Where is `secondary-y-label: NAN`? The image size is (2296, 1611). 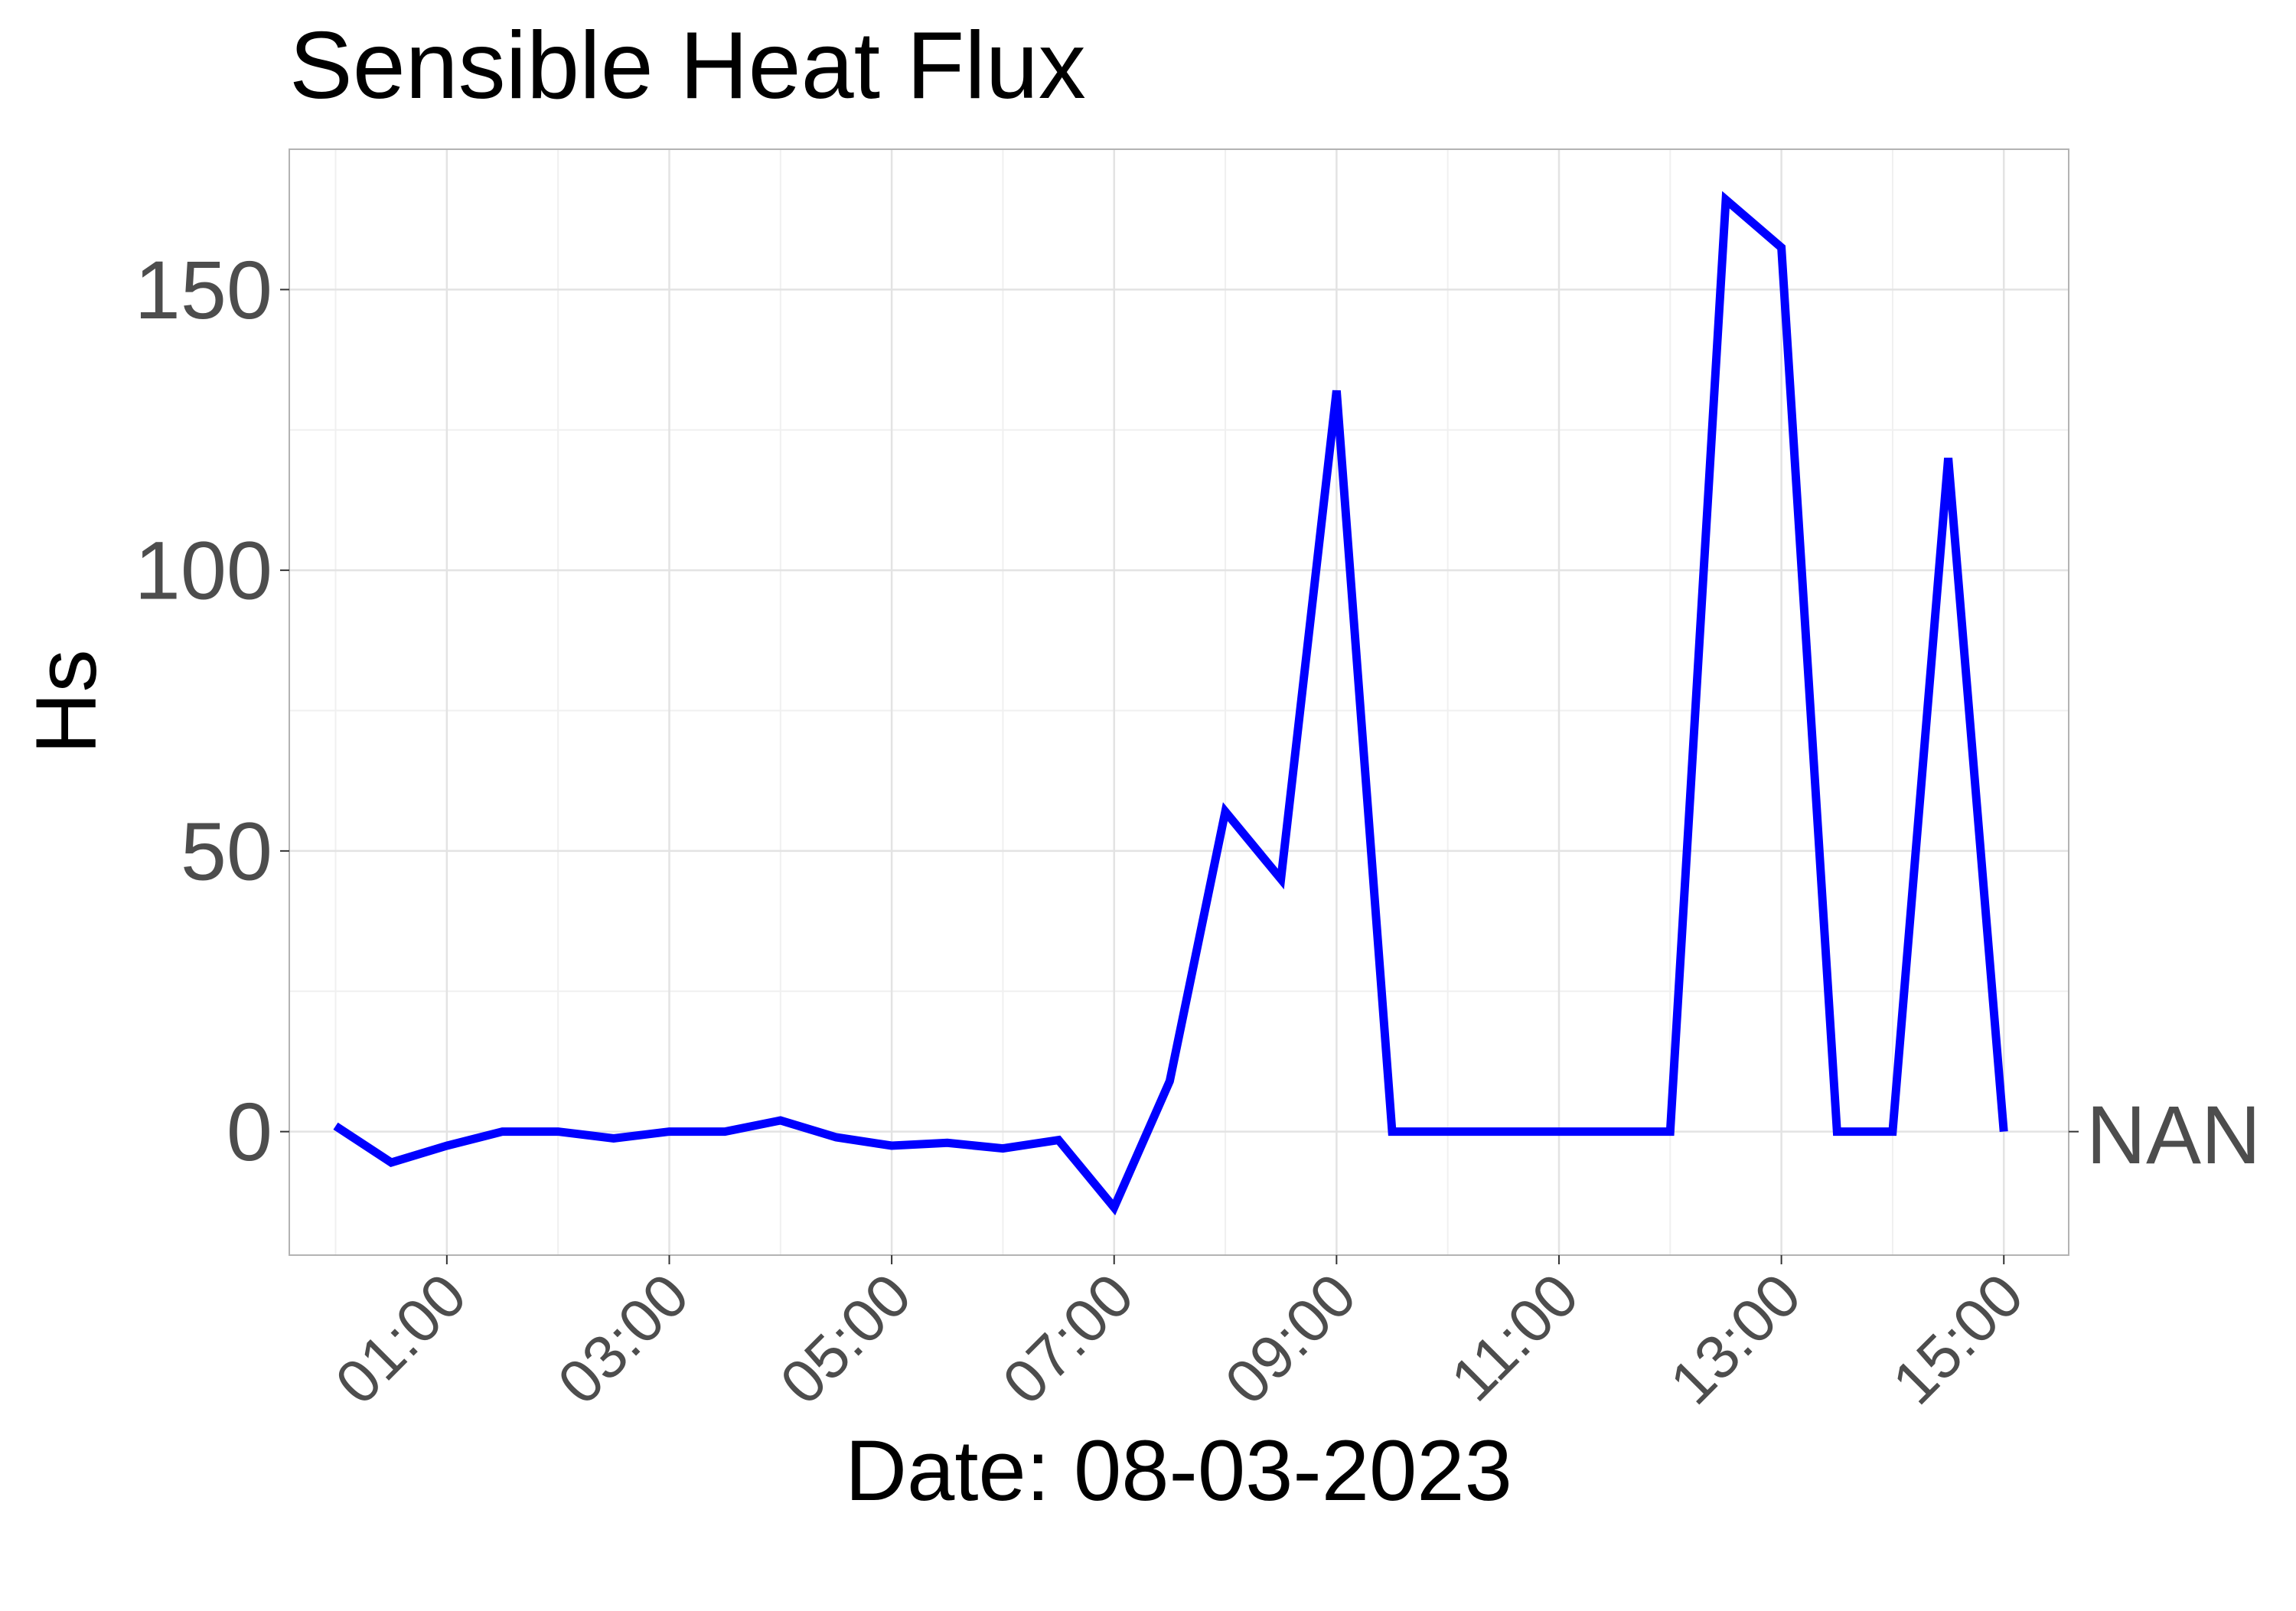 secondary-y-label: NAN is located at coordinates (2173, 1134).